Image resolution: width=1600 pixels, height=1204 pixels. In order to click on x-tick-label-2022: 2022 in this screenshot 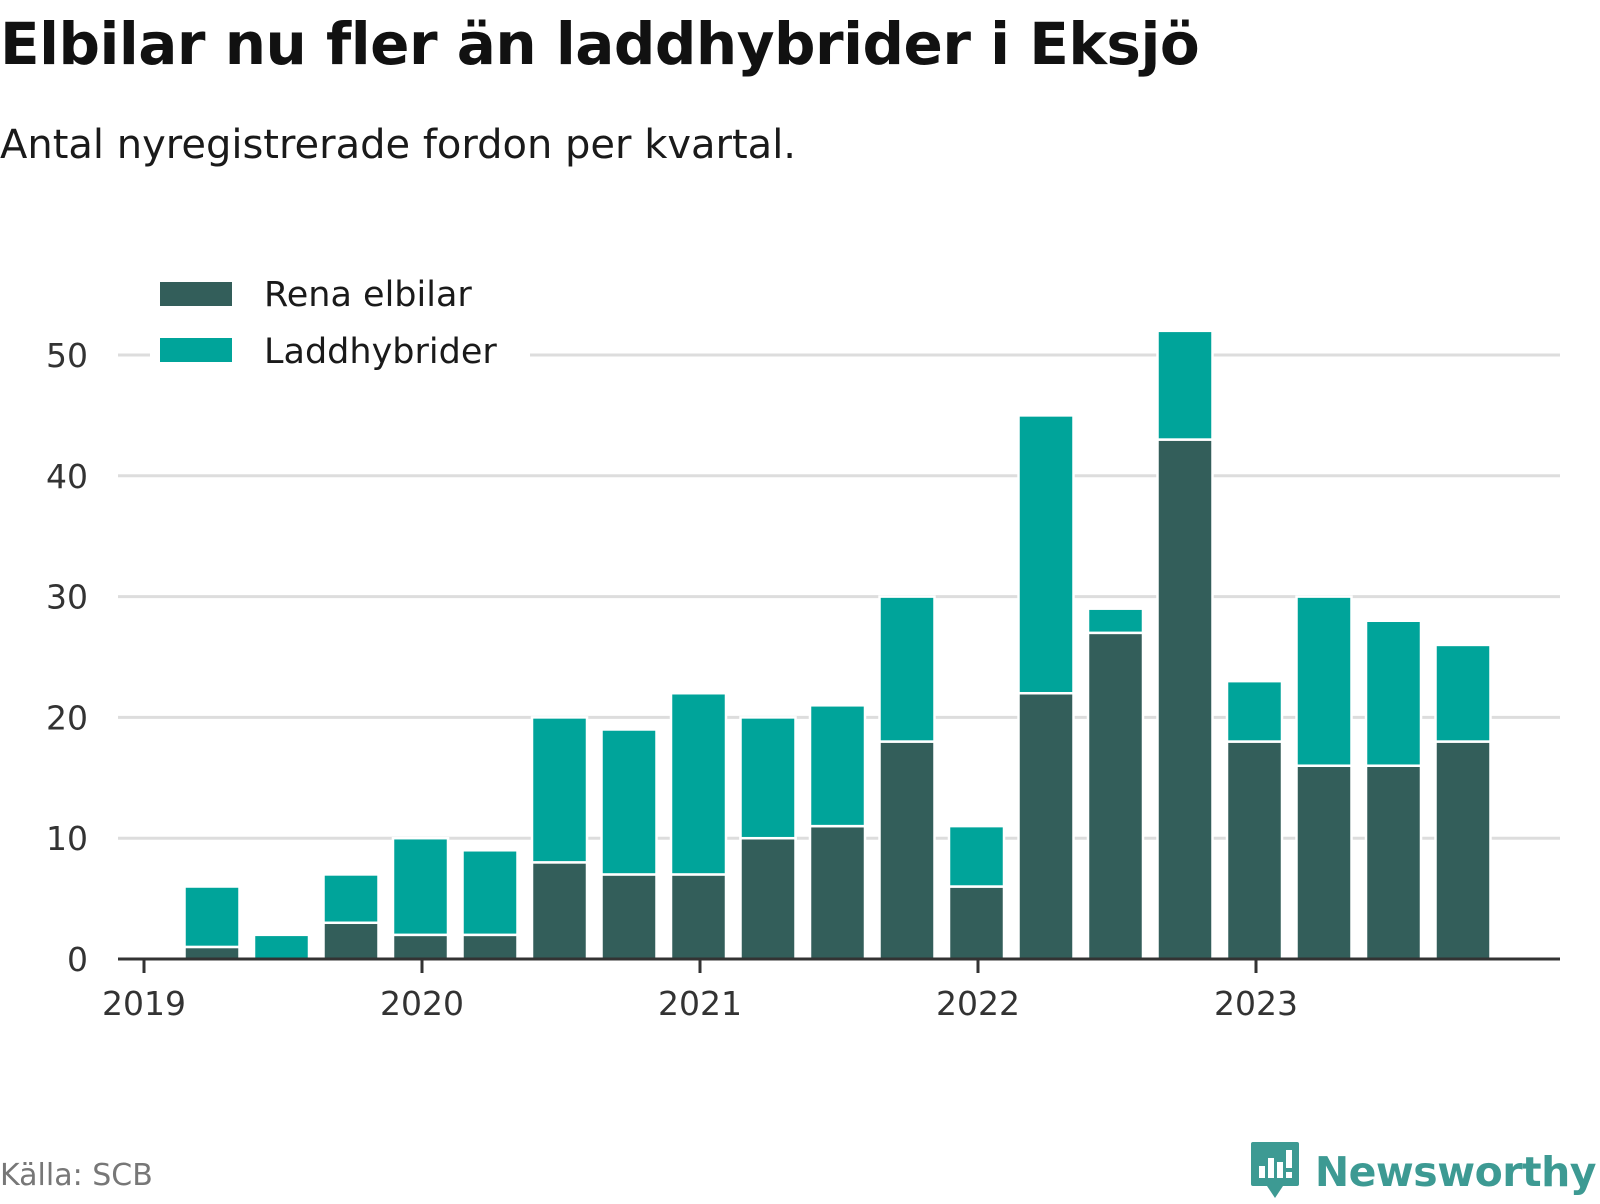, I will do `click(978, 1003)`.